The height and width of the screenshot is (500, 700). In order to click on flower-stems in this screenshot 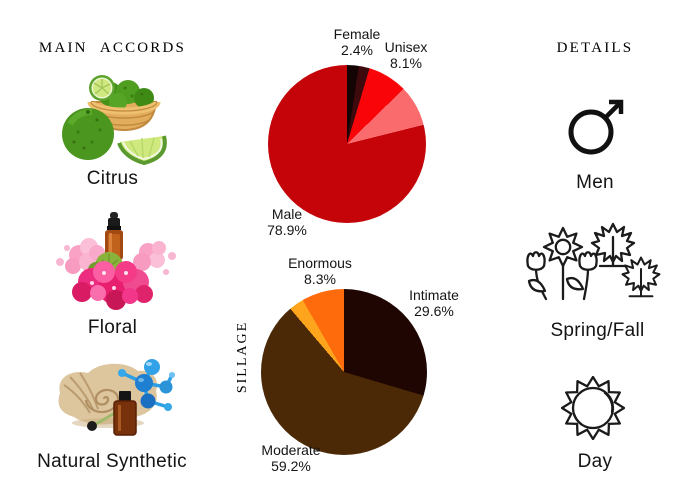, I will do `click(558, 282)`.